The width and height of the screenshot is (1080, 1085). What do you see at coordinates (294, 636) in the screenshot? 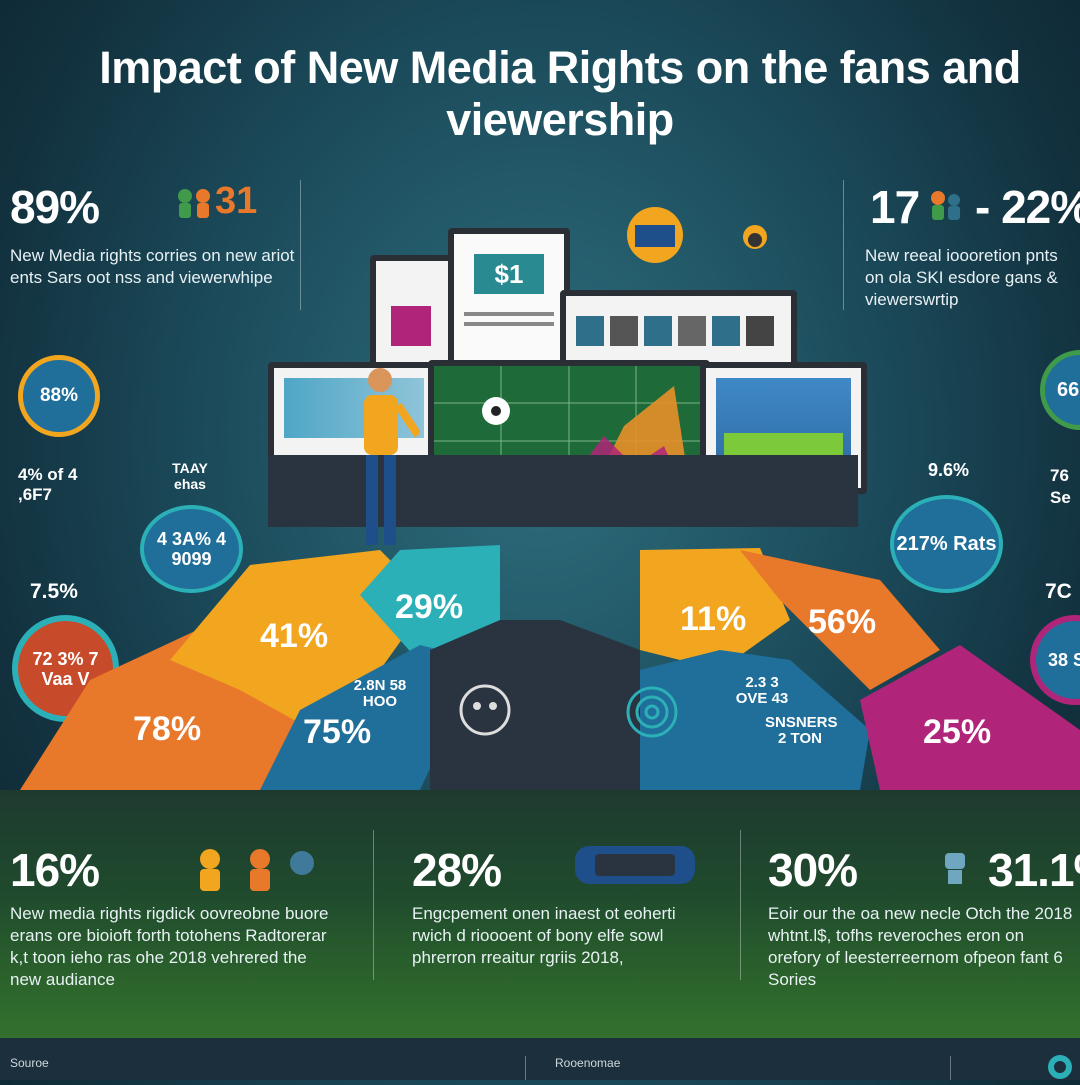
I see `segment-value: 41%` at bounding box center [294, 636].